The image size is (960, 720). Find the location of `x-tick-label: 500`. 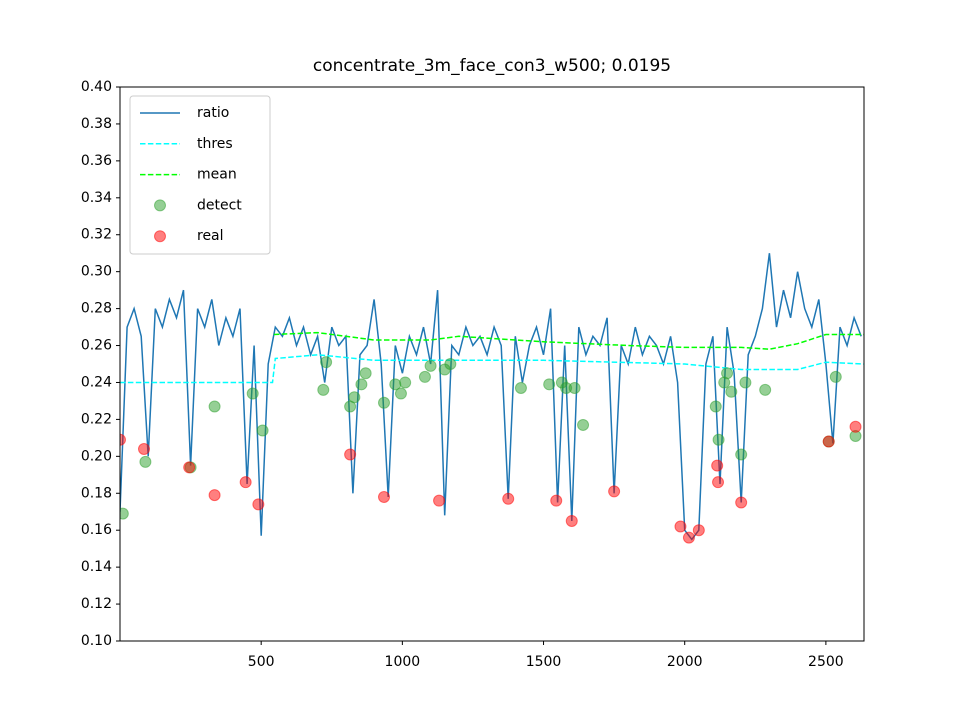

x-tick-label: 500 is located at coordinates (261, 662).